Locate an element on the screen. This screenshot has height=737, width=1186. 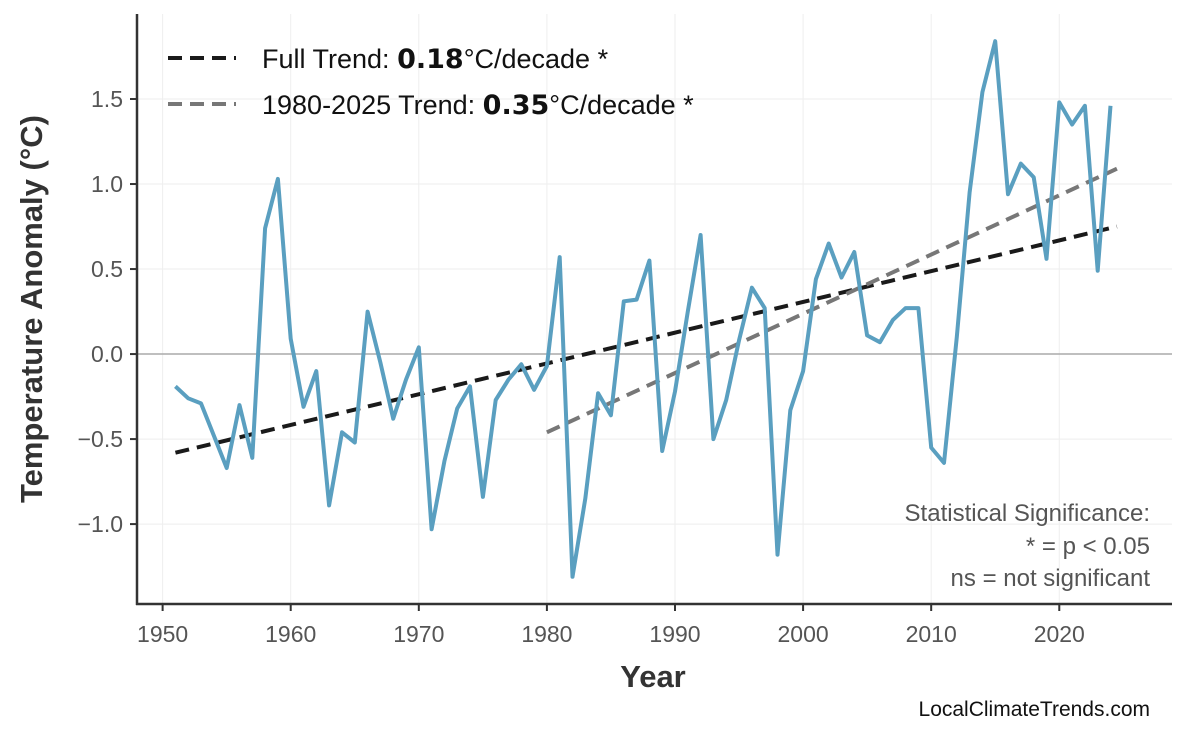
x-tick-label: 2000 is located at coordinates (803, 634).